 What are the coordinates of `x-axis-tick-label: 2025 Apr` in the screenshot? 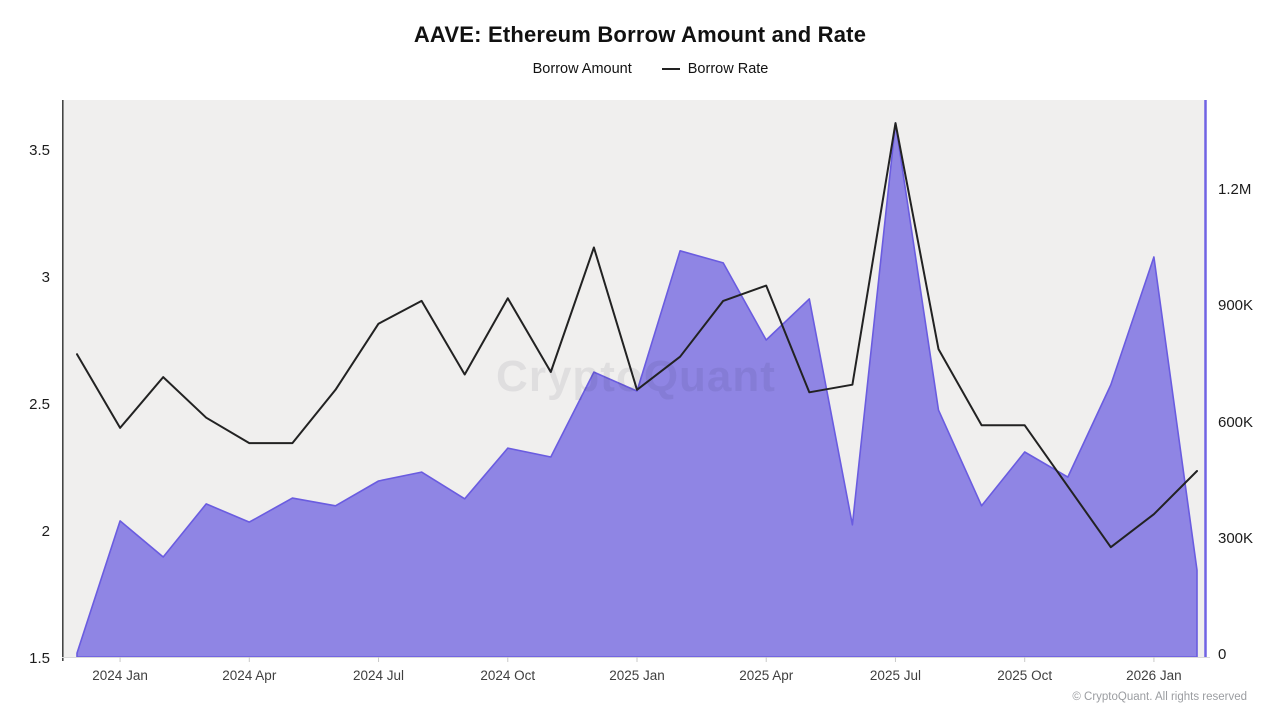 It's located at (766, 675).